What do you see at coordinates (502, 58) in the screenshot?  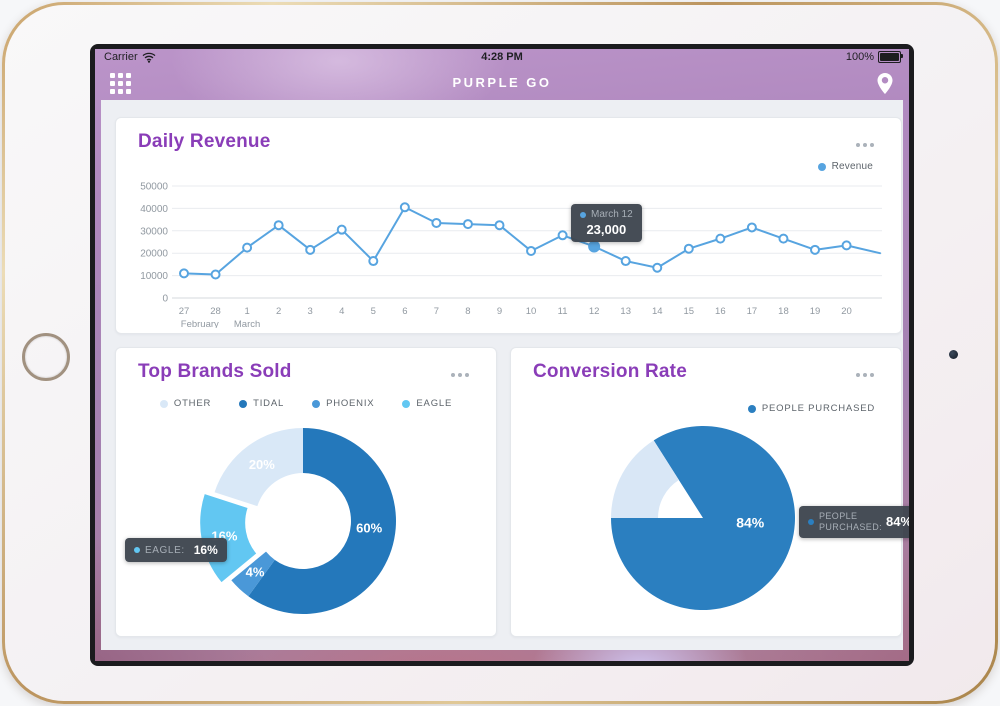 I see `status-bar: Carrier 4:28 PM 100%` at bounding box center [502, 58].